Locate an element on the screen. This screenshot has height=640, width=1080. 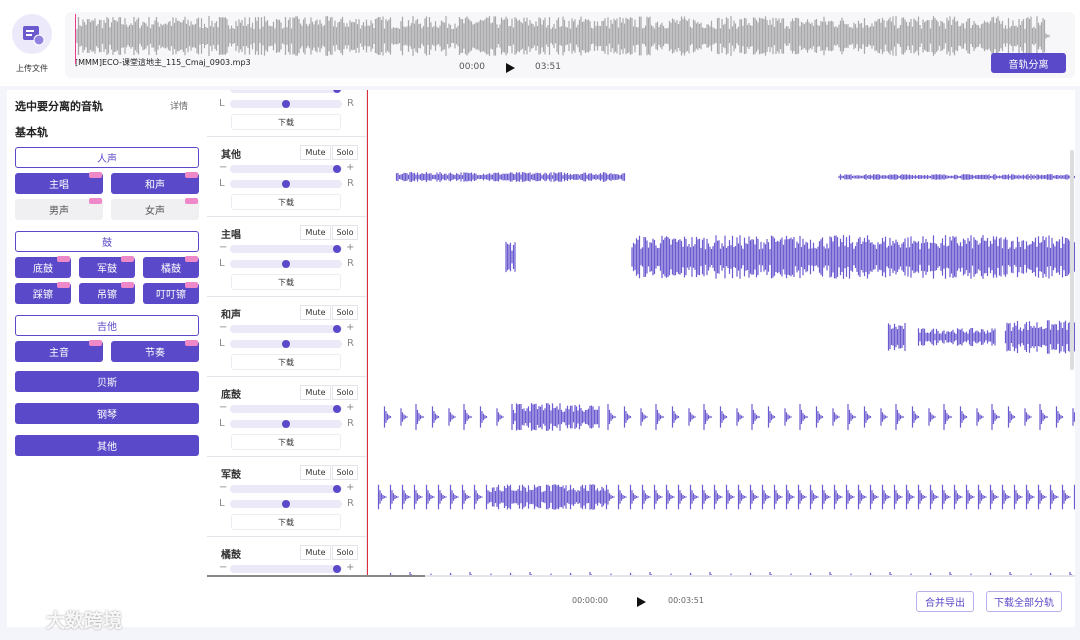
separate-button: 音轨分离 is located at coordinates (1028, 63).